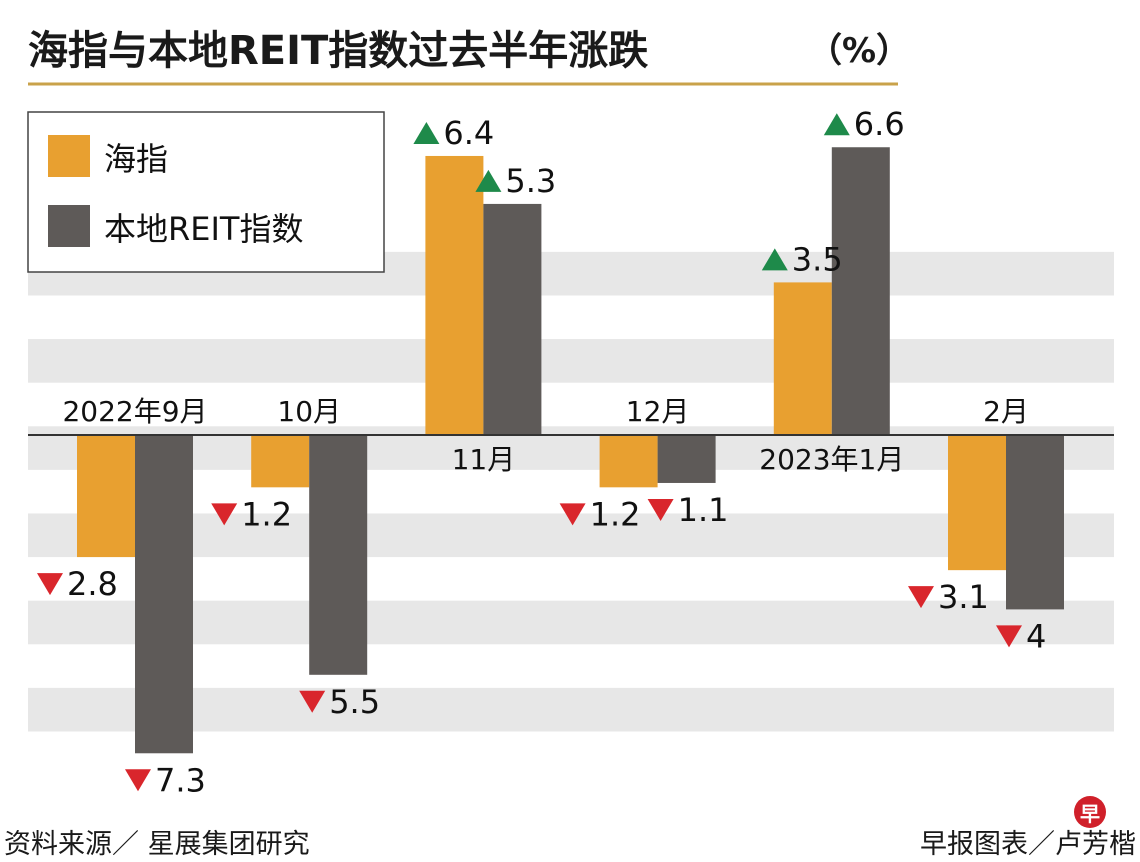 This screenshot has width=1140, height=862. I want to click on value-label: 4, so click(1036, 636).